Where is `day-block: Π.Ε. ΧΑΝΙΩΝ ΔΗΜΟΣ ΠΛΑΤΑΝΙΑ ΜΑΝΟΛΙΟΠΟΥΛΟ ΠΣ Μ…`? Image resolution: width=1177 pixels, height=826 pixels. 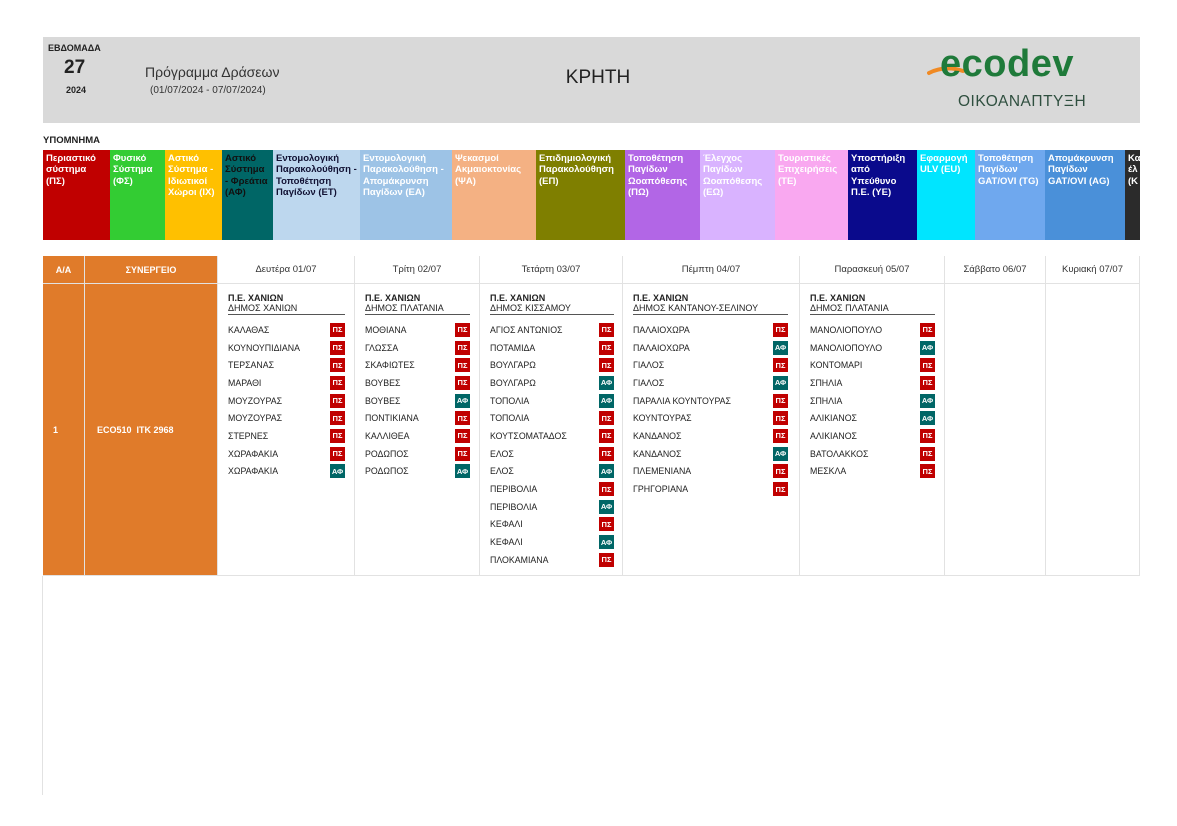 day-block: Π.Ε. ΧΑΝΙΩΝ ΔΗΜΟΣ ΠΛΑΤΑΝΙΑ ΜΑΝΟΛΙΟΠΟΥΛΟ ΠΣ Μ… is located at coordinates (872, 386).